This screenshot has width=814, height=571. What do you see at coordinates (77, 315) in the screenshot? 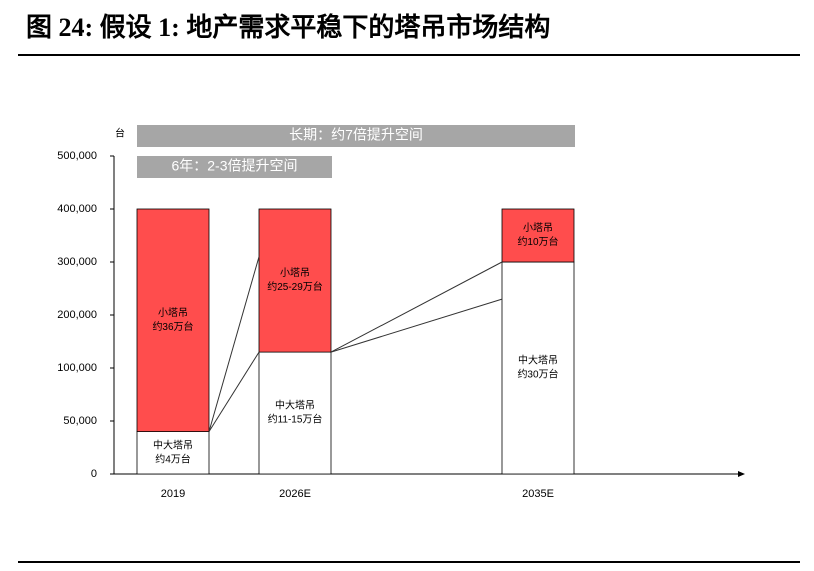
I see `y-tick-label: 200,000` at bounding box center [77, 315].